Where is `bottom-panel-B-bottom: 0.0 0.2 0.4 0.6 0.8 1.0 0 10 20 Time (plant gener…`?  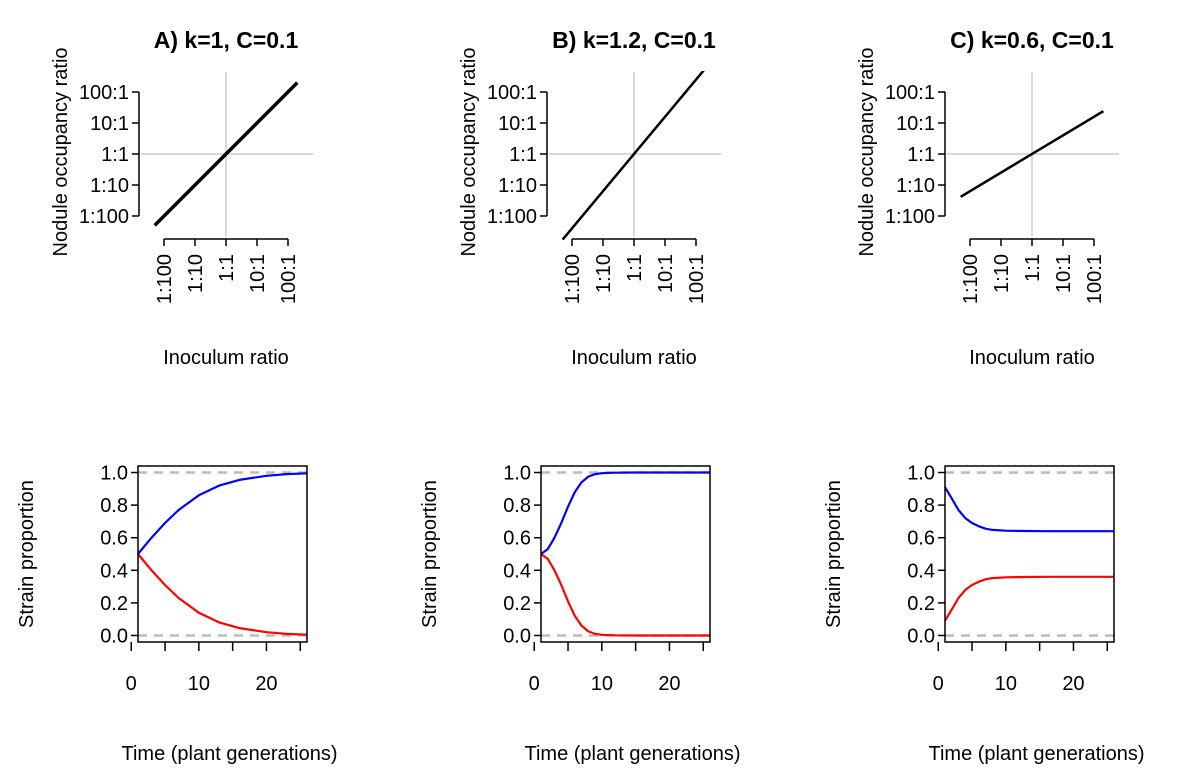
bottom-panel-B-bottom: 0.0 0.2 0.4 0.6 0.8 1.0 0 10 20 Time (plant gener… is located at coordinates (580, 614).